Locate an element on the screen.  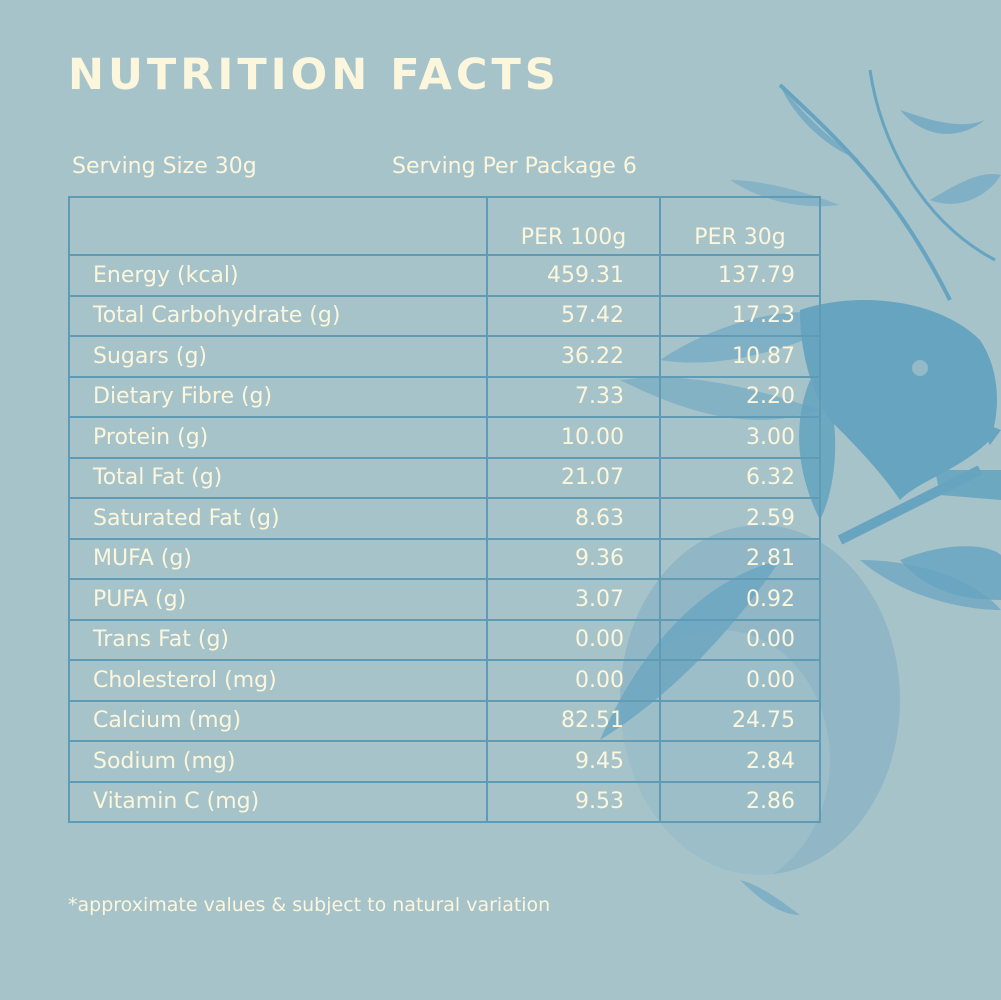
nutrient-name: PUFA (g) is located at coordinates (278, 599).